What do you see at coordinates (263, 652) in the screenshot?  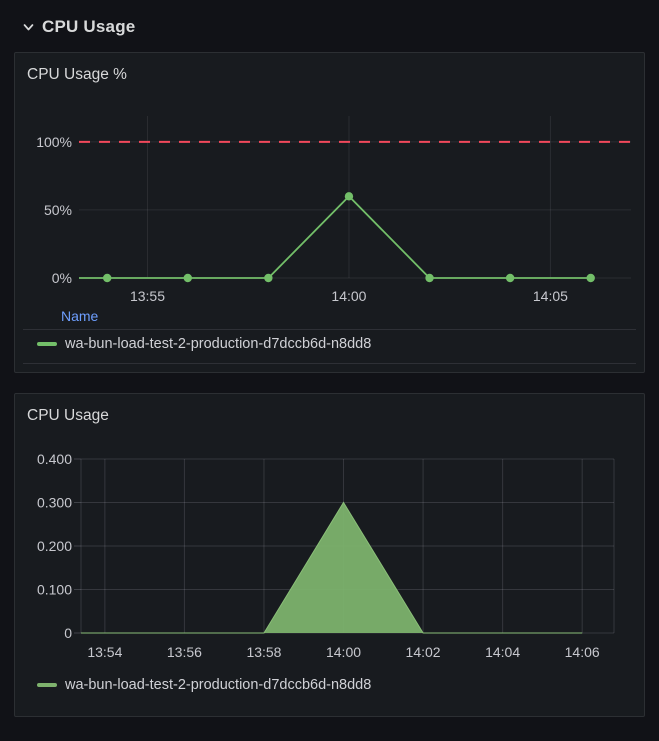 I see `x-tick-label: 13:58` at bounding box center [263, 652].